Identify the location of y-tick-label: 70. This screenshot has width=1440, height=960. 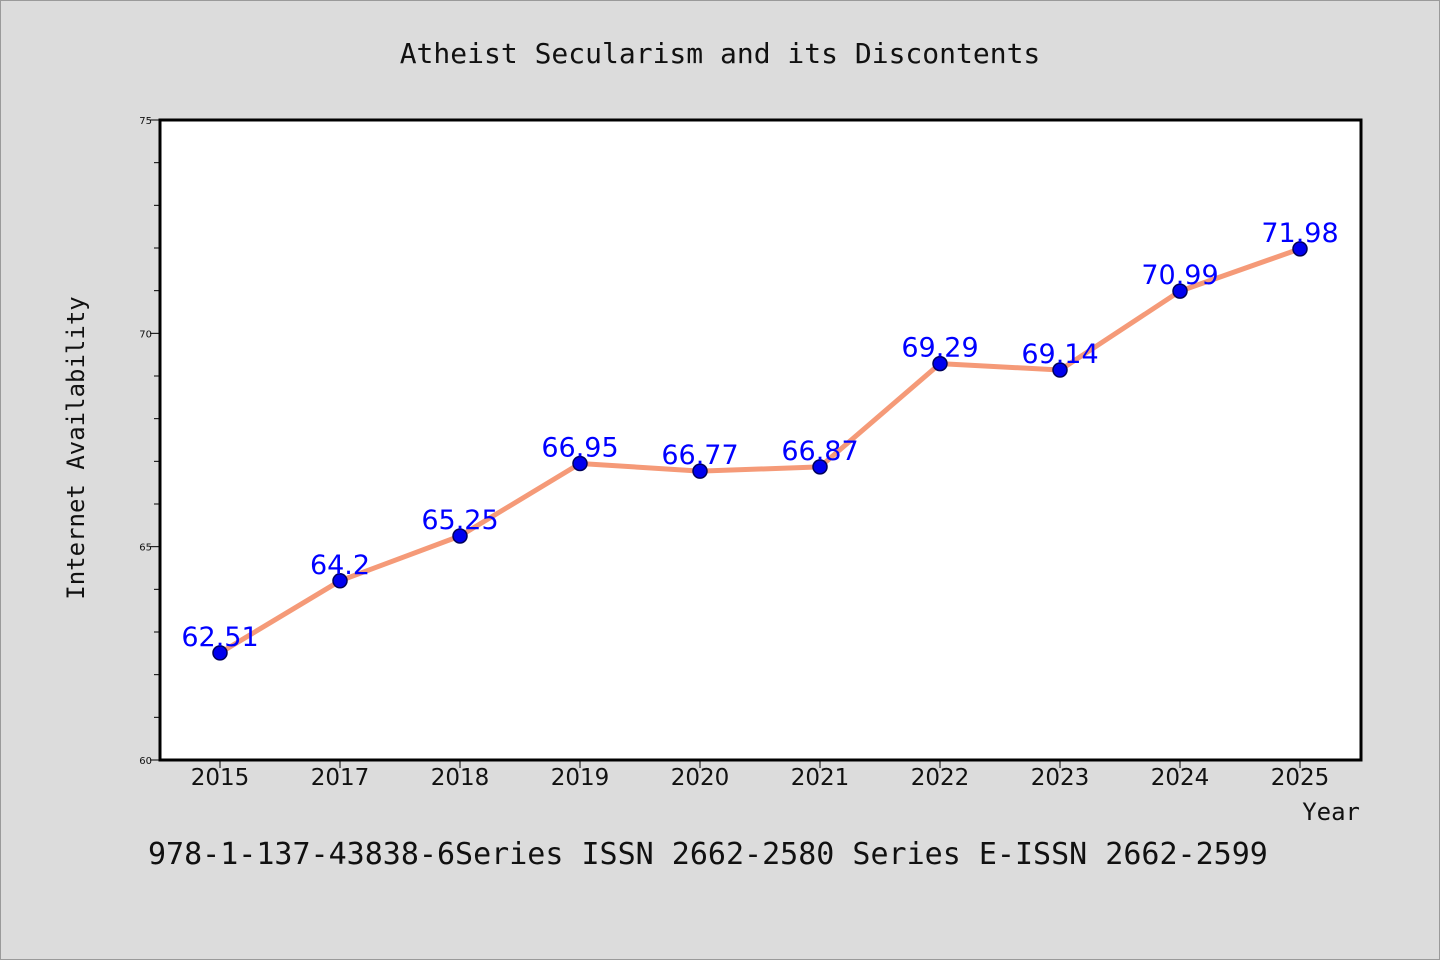
(145, 334).